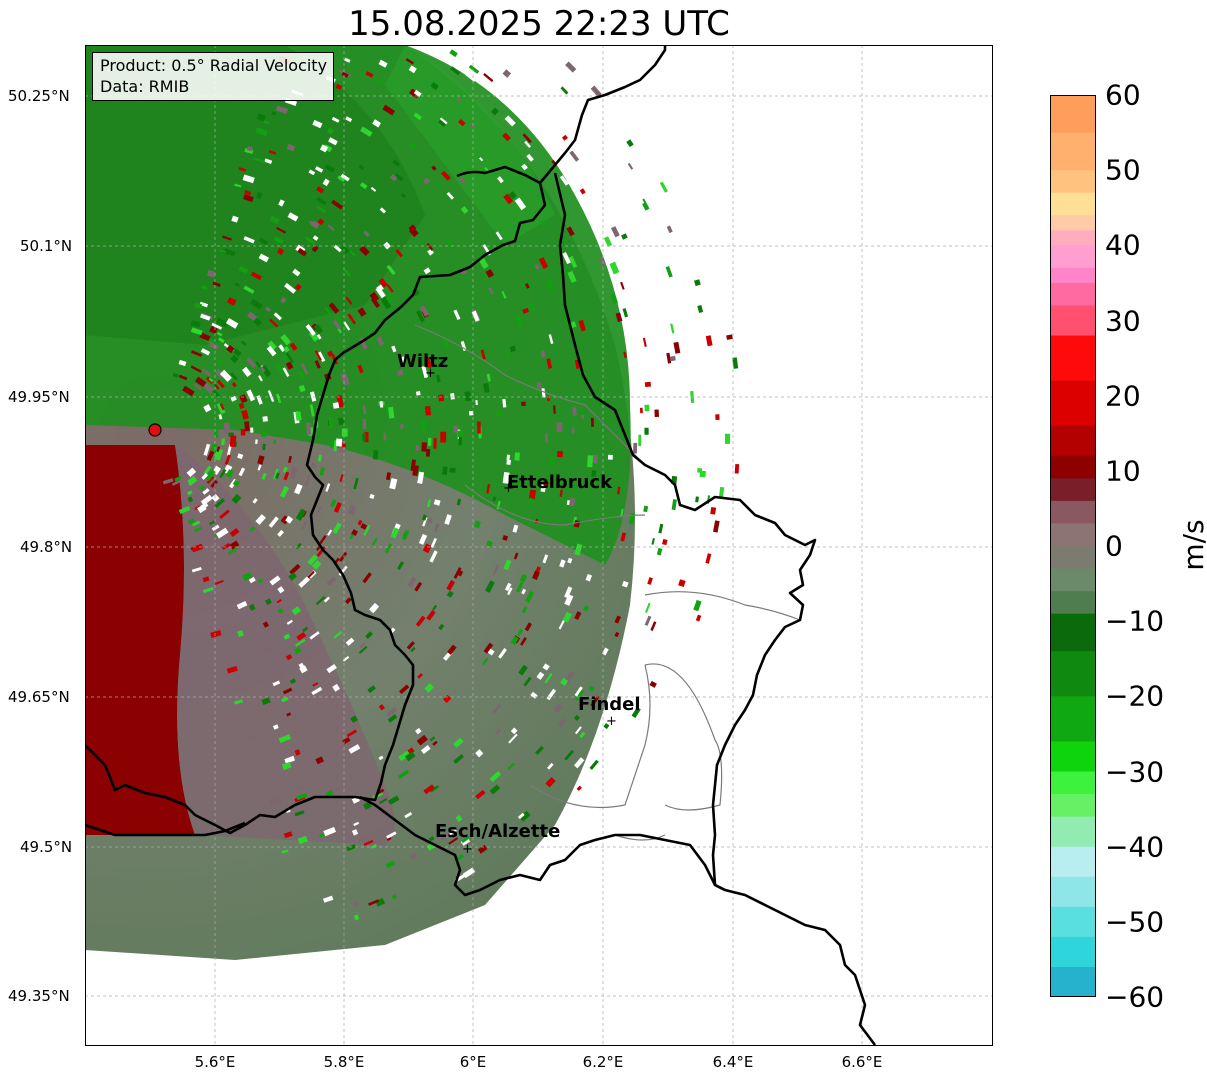  Describe the element at coordinates (1114, 546) in the screenshot. I see `colorbar-tick-label: 0` at that location.